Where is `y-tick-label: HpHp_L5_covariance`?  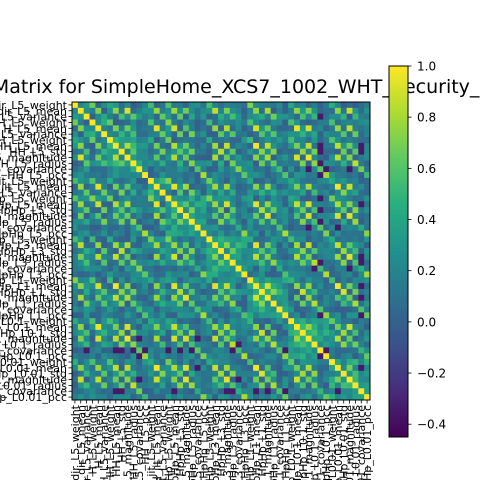 y-tick-label: HpHp_L5_covariance is located at coordinates (33, 228).